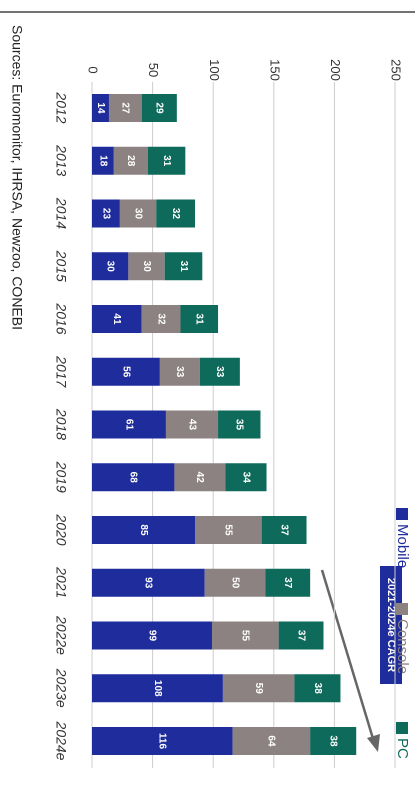 The width and height of the screenshot is (415, 786). I want to click on data-label: 50, so click(234, 583).